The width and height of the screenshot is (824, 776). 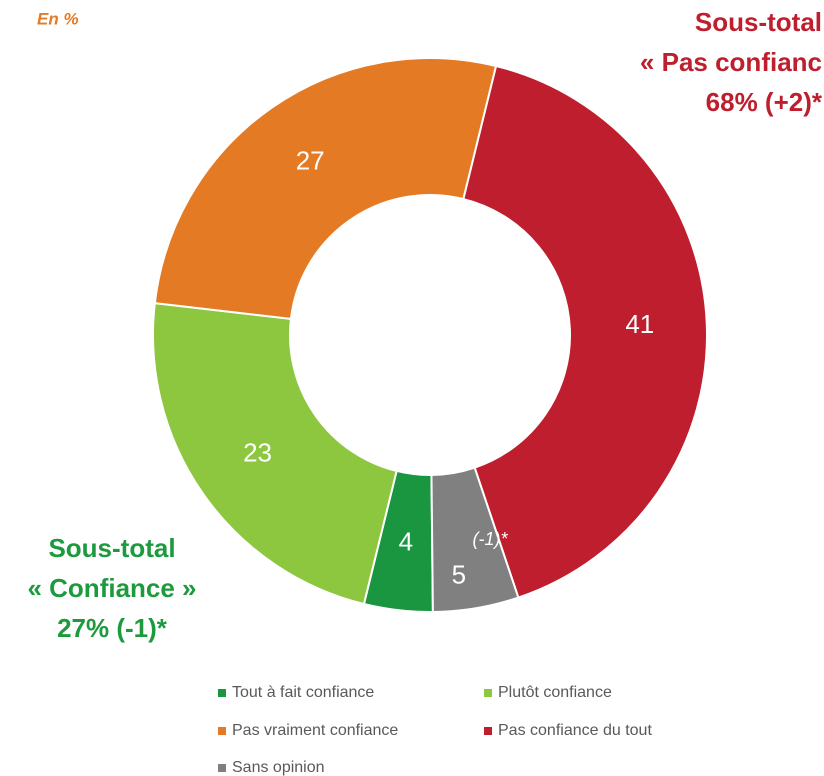 I want to click on subtotal-label: 68% (+2)*, so click(x=764, y=102).